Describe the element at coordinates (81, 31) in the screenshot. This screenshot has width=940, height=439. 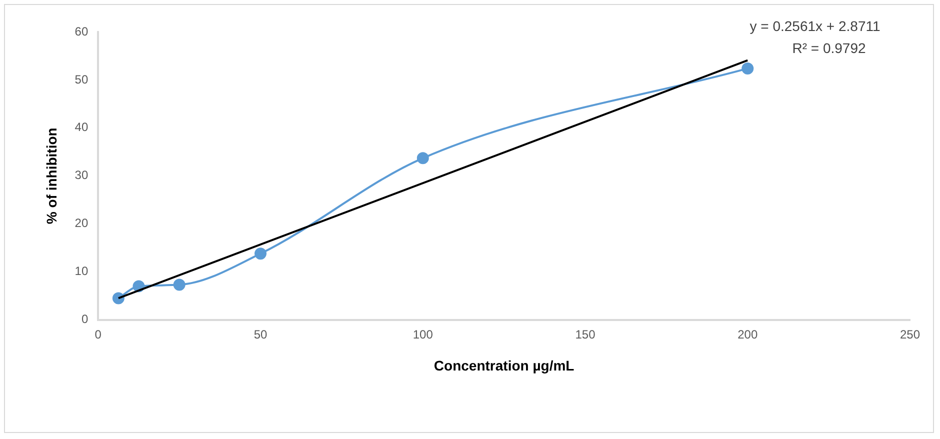
I see `y-tick-label: 60` at that location.